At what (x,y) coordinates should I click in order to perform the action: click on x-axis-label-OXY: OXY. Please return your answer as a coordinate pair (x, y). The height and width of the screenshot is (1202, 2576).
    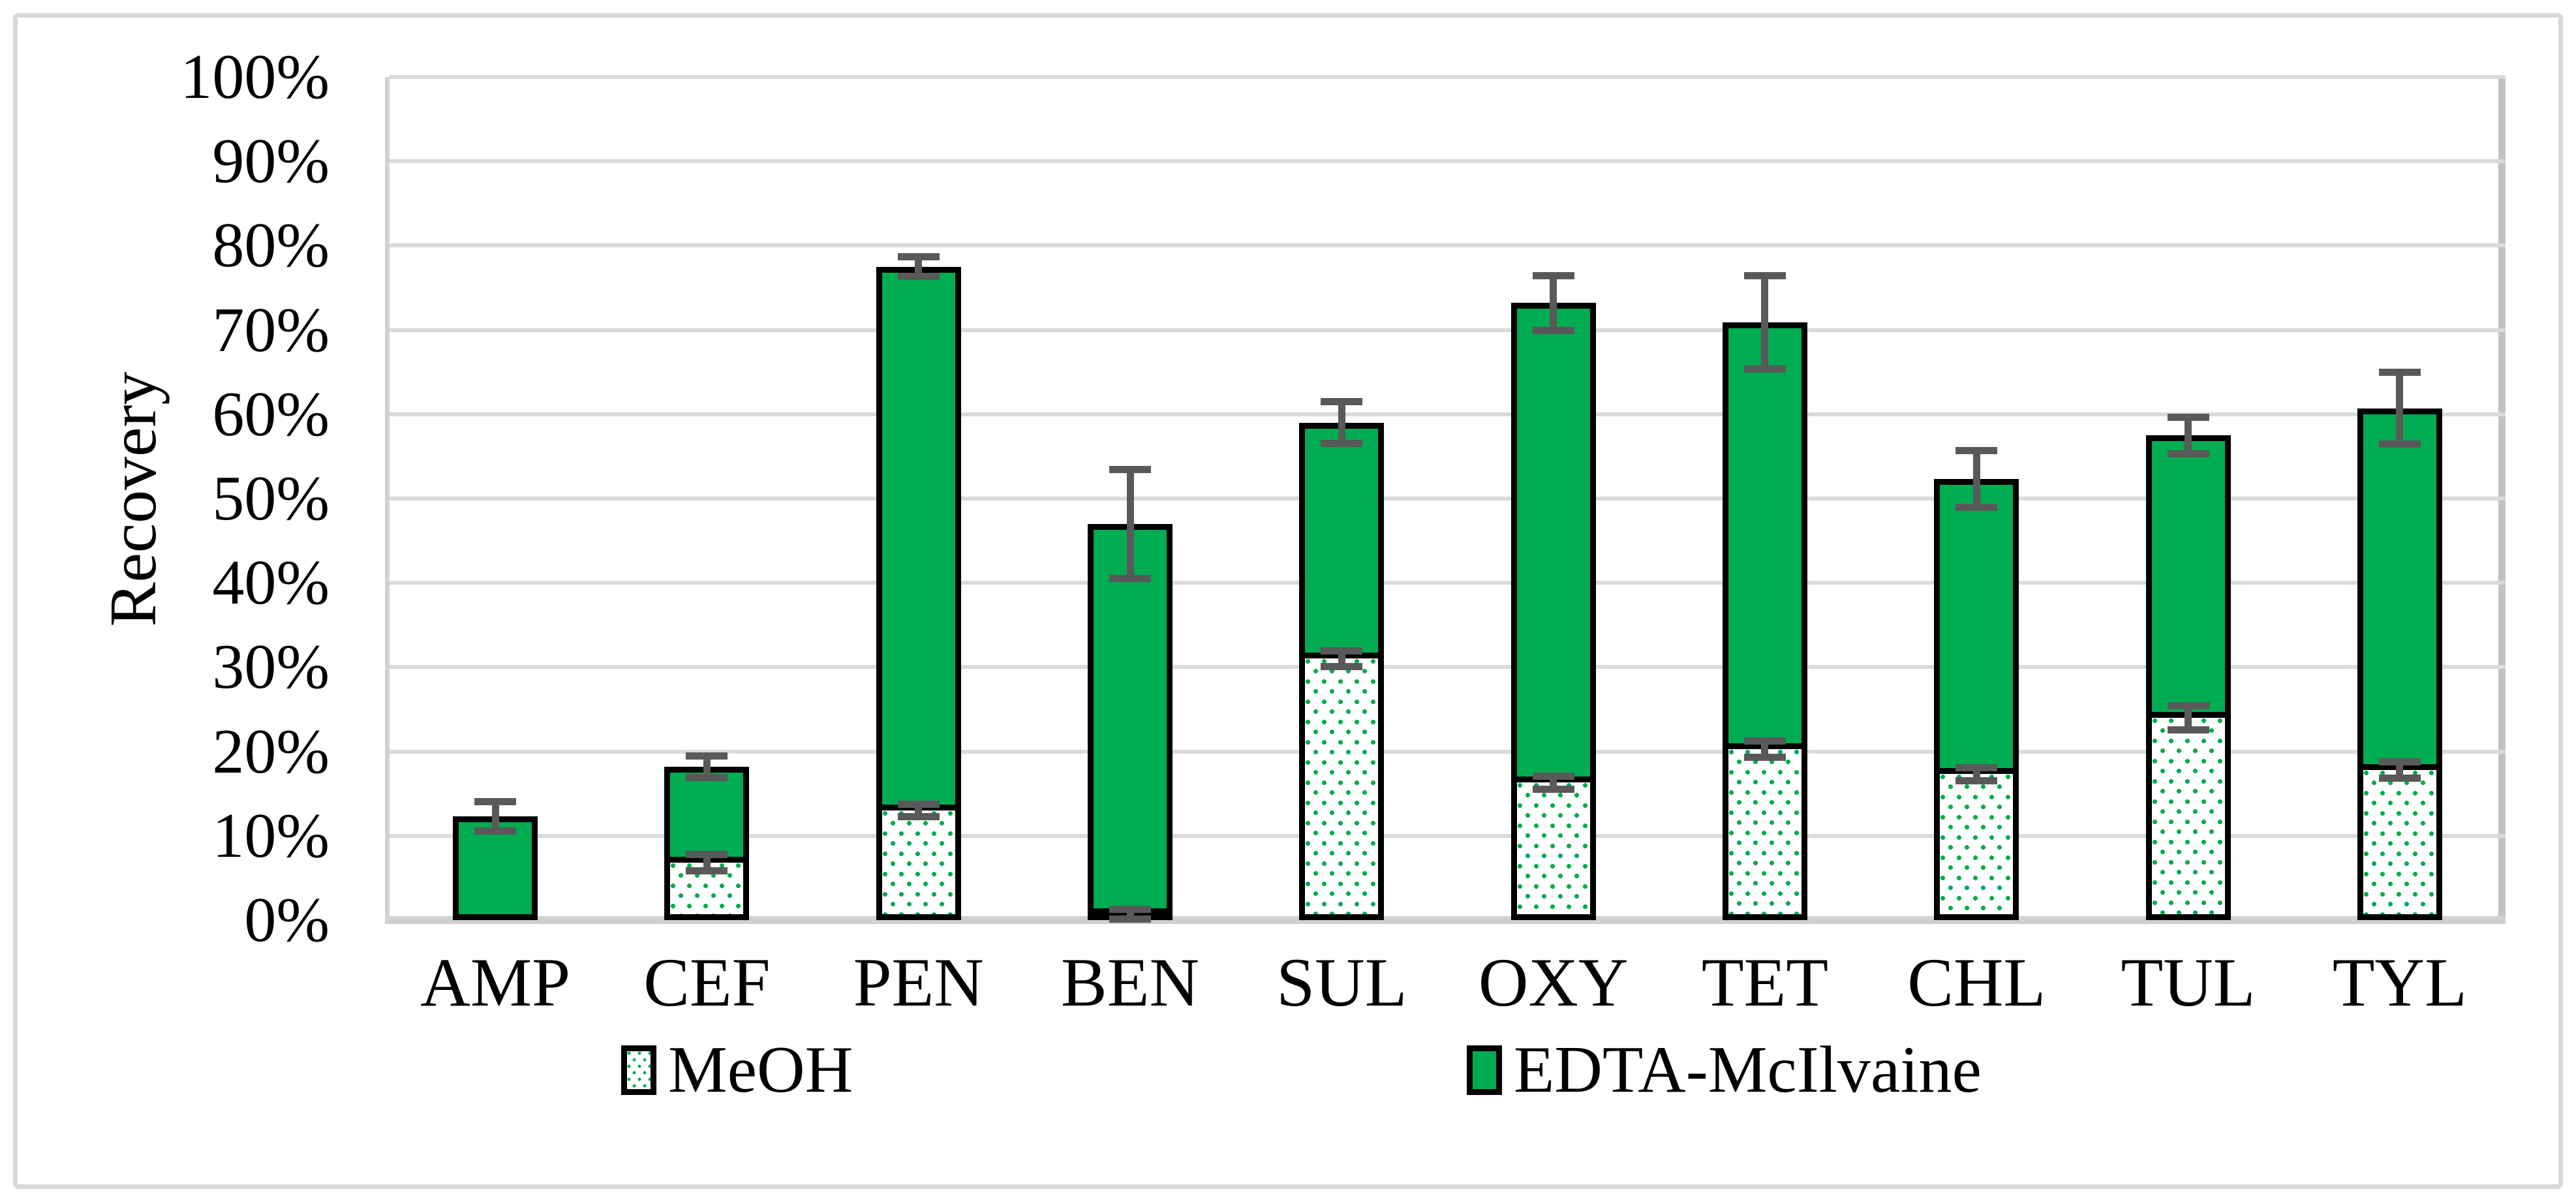
    Looking at the image, I should click on (1553, 982).